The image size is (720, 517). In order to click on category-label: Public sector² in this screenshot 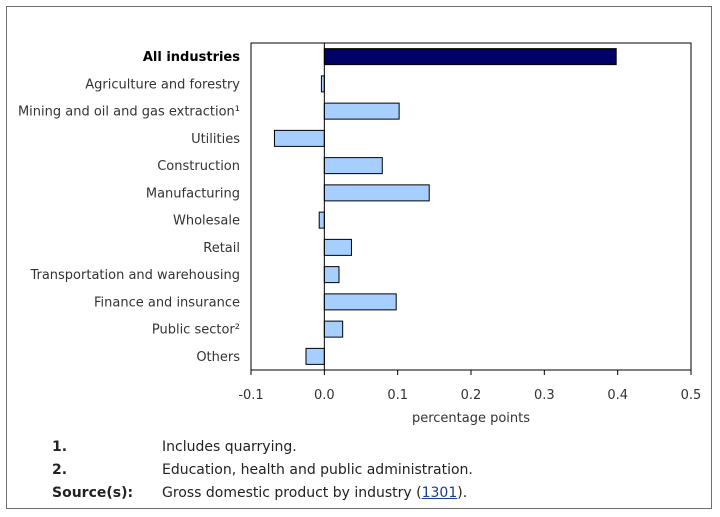, I will do `click(196, 330)`.